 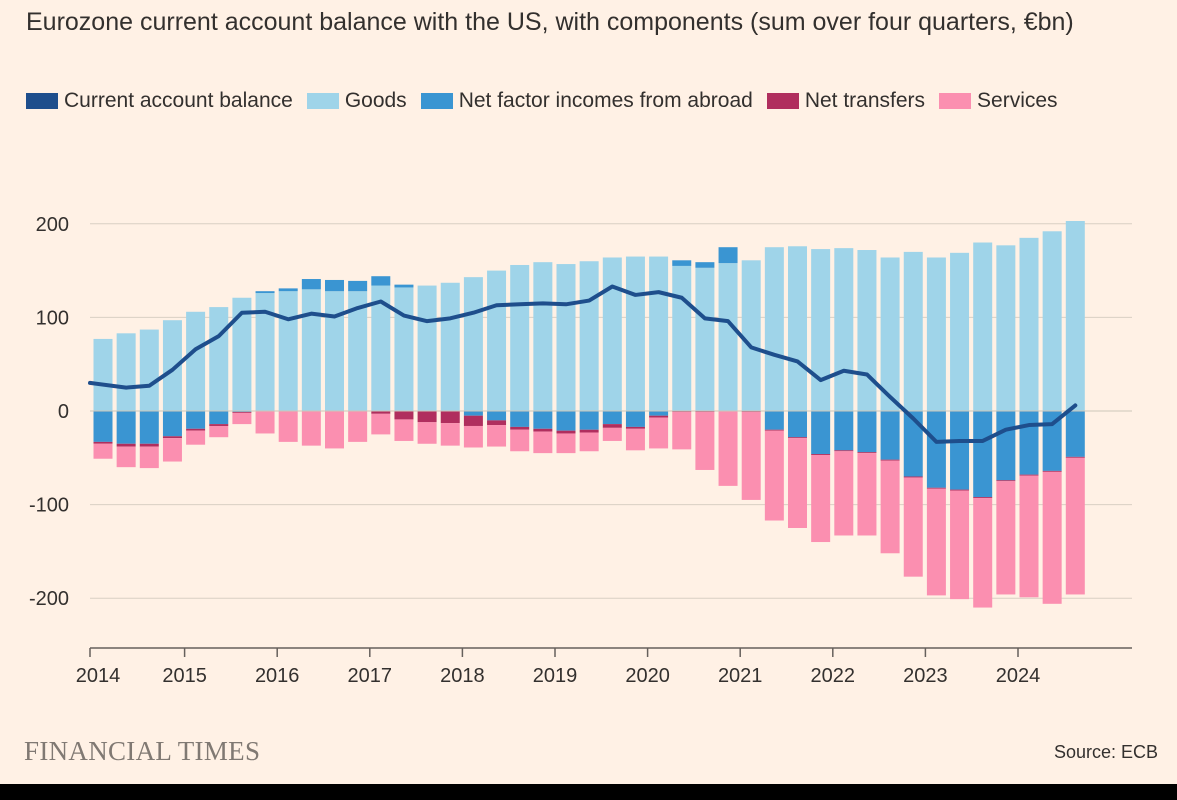 What do you see at coordinates (184, 676) in the screenshot?
I see `x-tick-label: 2015` at bounding box center [184, 676].